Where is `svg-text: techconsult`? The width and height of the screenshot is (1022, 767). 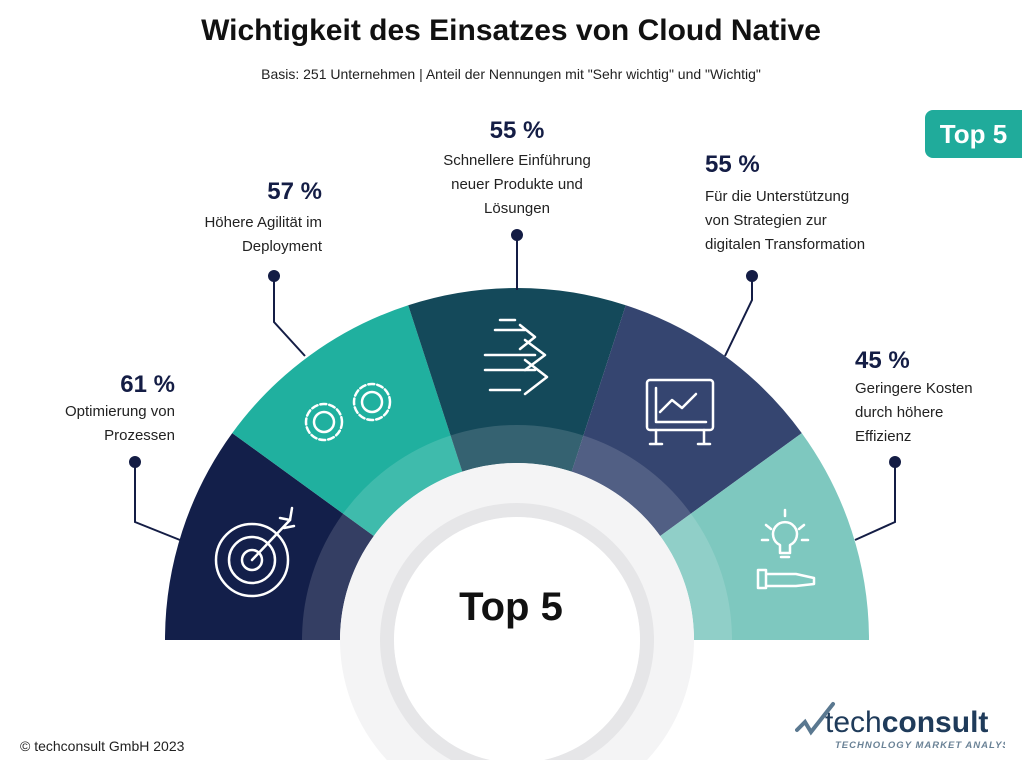 svg-text: techconsult is located at coordinates (906, 722).